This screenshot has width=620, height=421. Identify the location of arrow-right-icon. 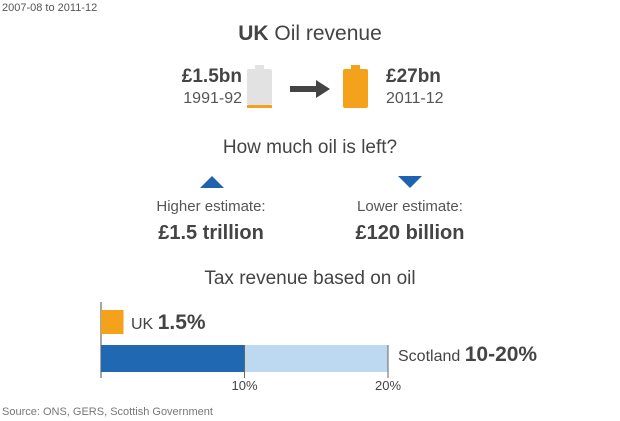
(310, 89).